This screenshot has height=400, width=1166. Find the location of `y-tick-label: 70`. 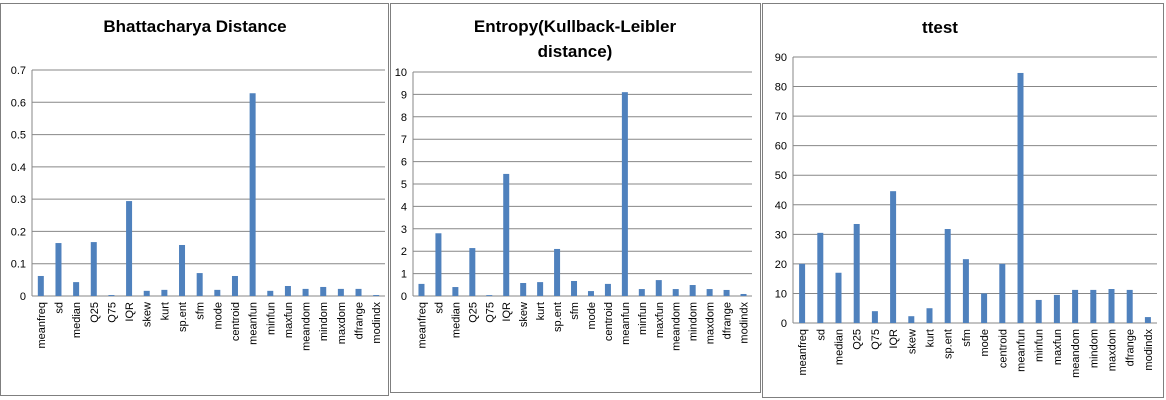

y-tick-label: 70 is located at coordinates (781, 117).